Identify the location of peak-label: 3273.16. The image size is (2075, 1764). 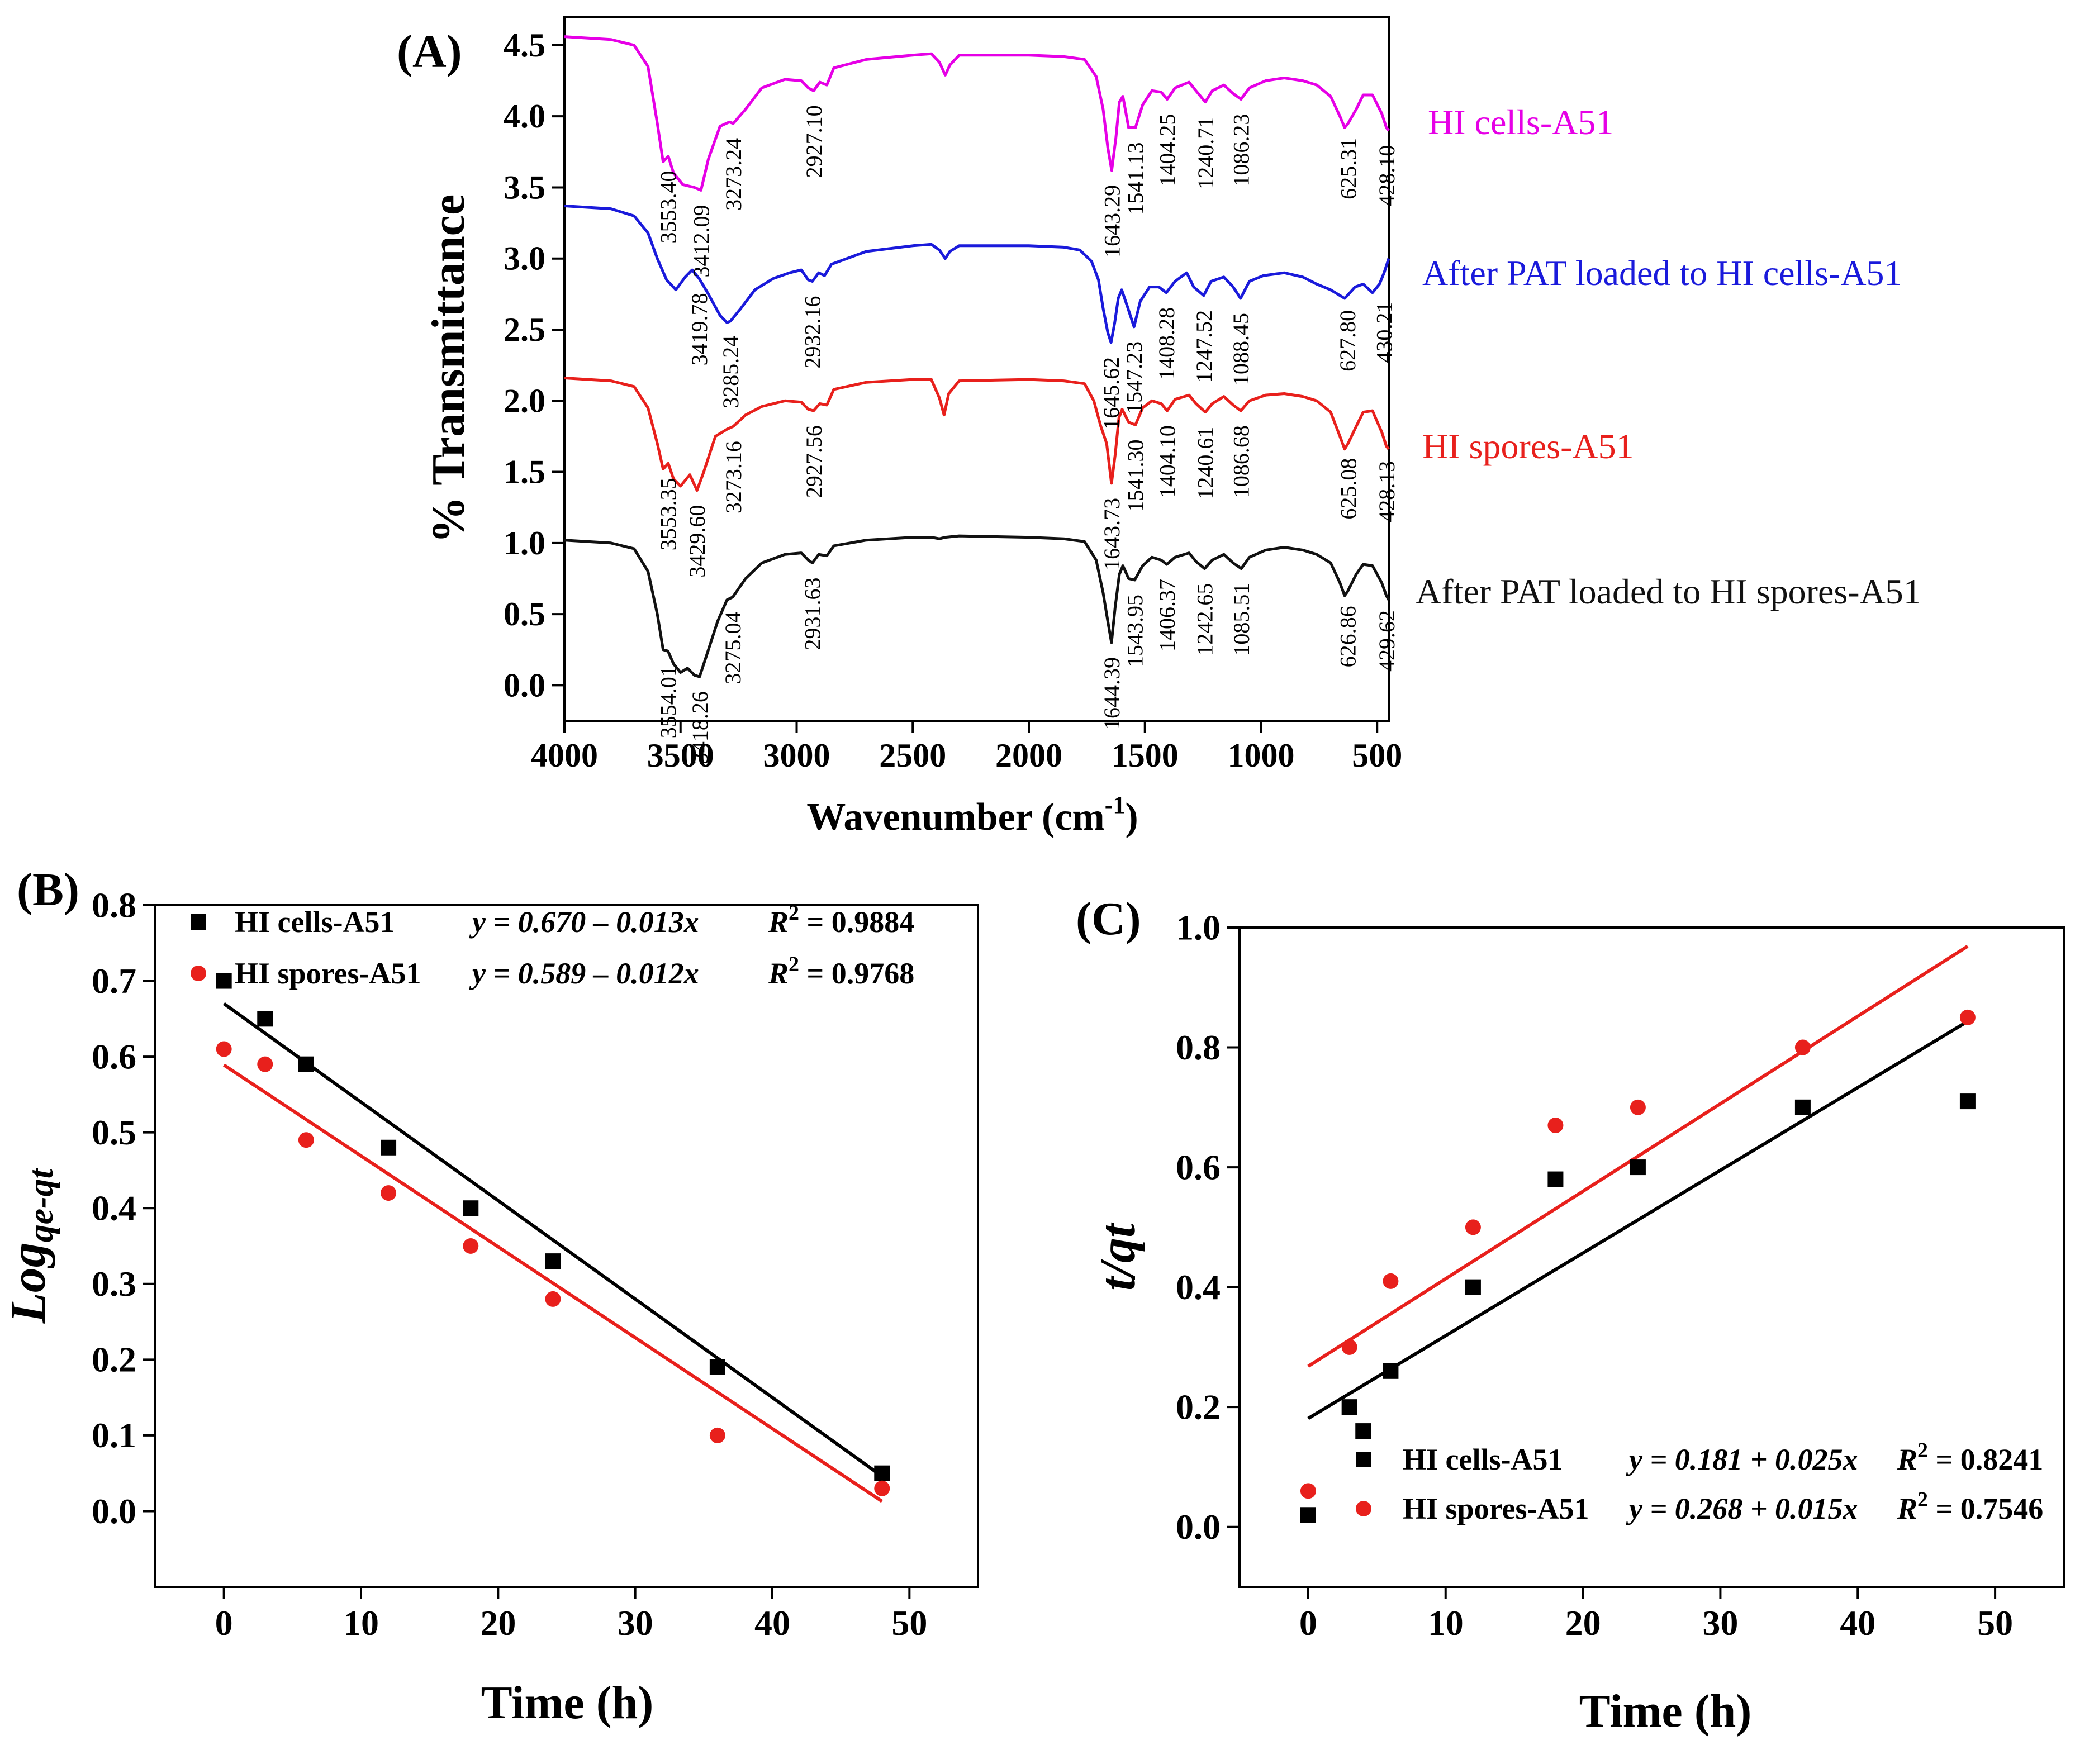
(733, 477).